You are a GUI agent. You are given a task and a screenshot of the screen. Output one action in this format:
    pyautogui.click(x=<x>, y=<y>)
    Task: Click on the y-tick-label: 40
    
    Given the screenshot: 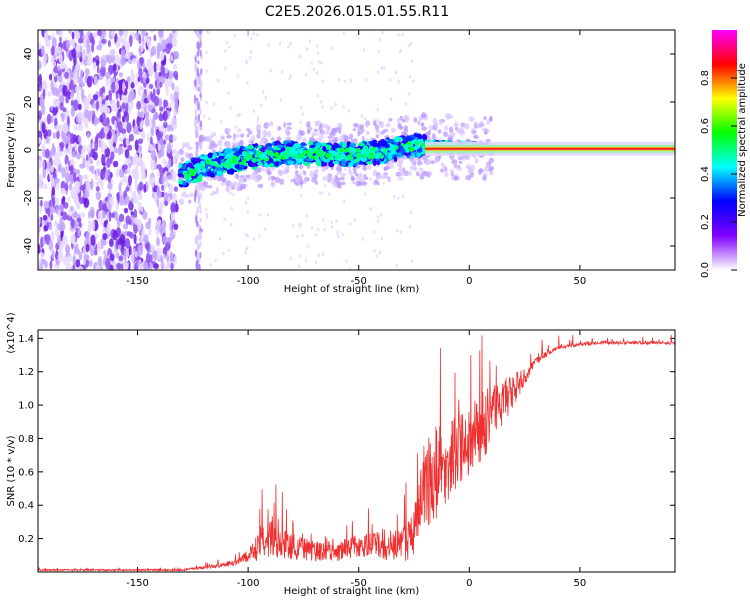 What is the action you would take?
    pyautogui.click(x=28, y=54)
    